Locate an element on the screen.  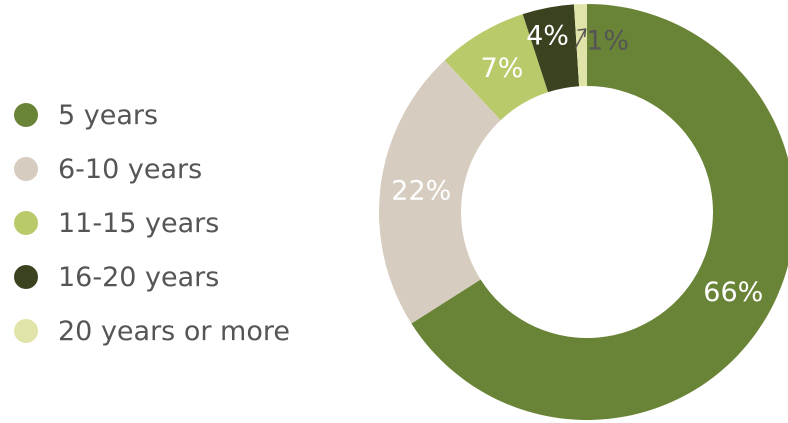
donut-slice-11-15-years is located at coordinates (496, 67).